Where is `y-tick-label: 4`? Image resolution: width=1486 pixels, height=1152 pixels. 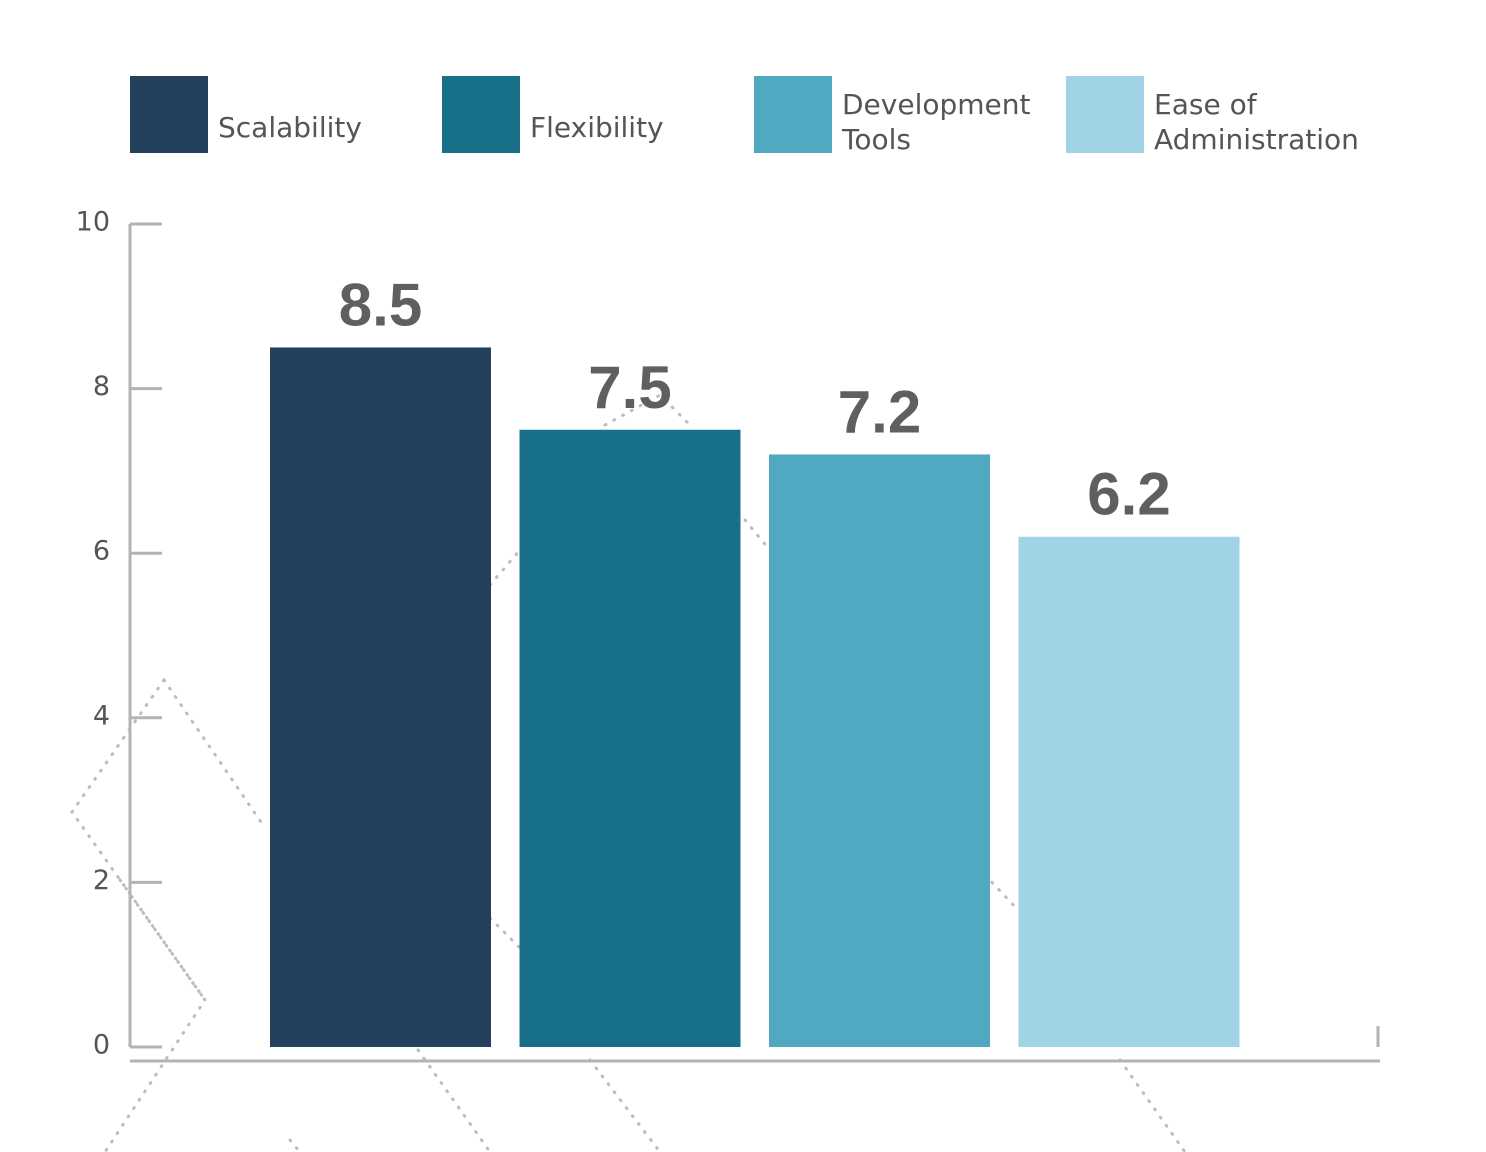 y-tick-label: 4 is located at coordinates (101, 715).